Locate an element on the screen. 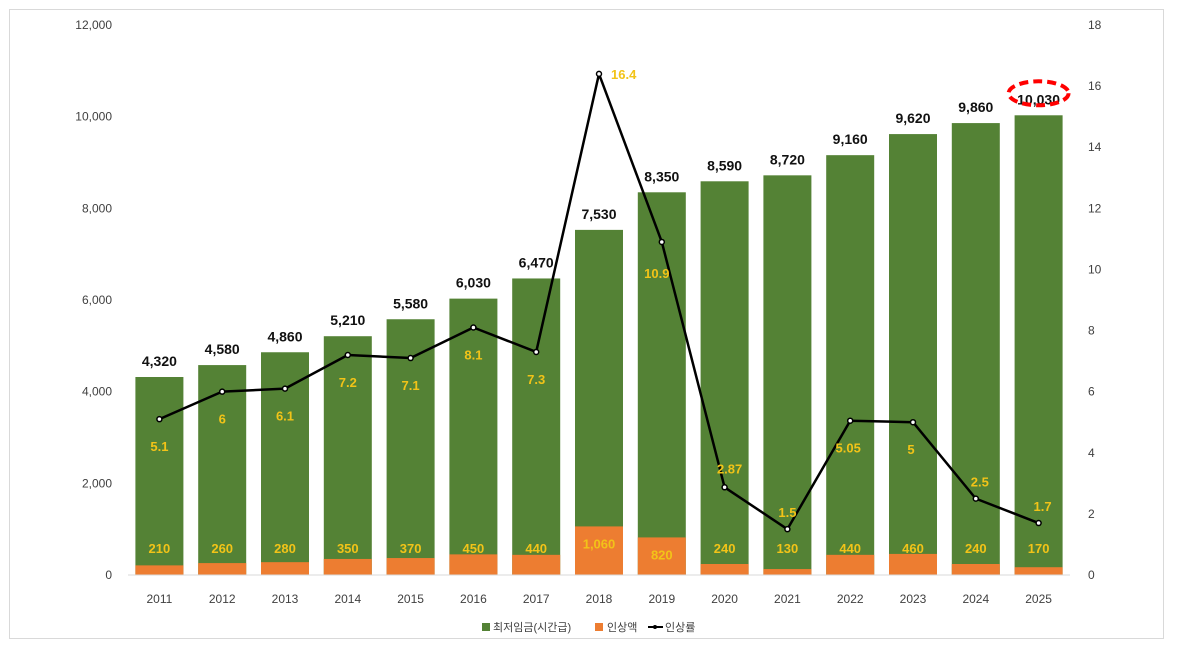 The width and height of the screenshot is (1177, 657). right-y-axis: 0 2 4 6 8 10 12 14 16 18 is located at coordinates (1095, 300).